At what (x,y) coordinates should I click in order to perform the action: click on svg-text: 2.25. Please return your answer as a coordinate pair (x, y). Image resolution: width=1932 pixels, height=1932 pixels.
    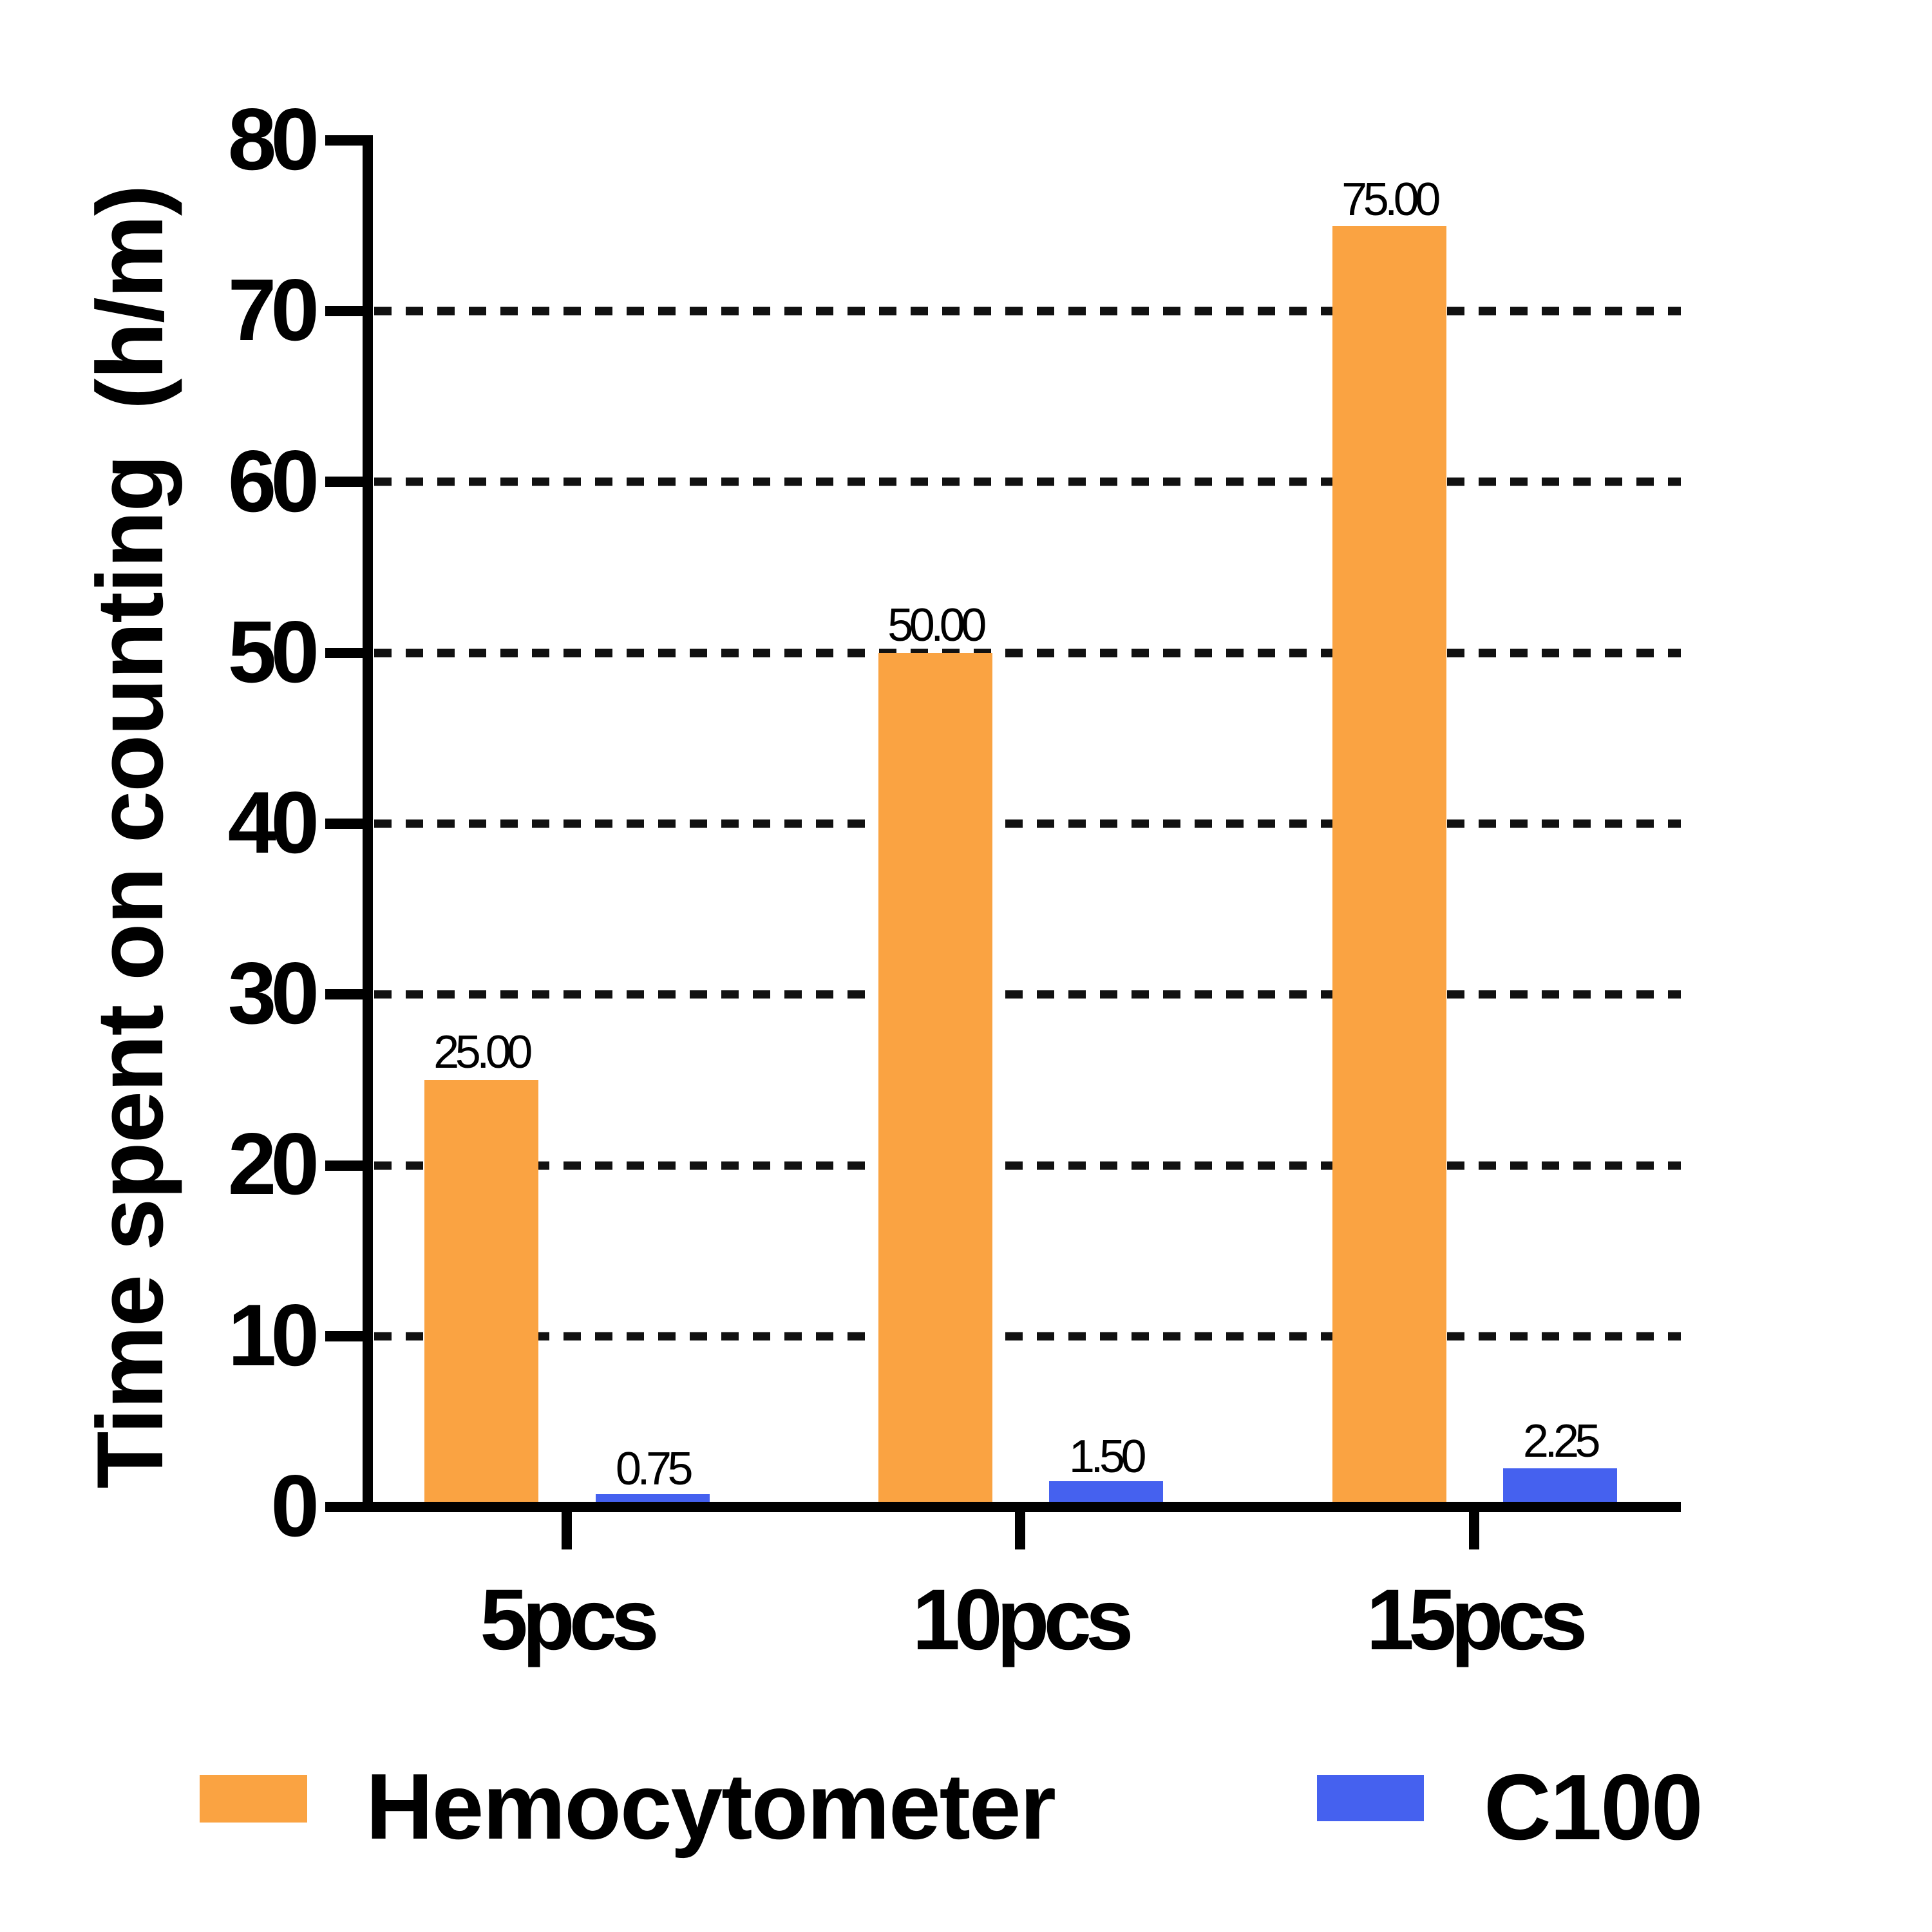
    Looking at the image, I should click on (1562, 1442).